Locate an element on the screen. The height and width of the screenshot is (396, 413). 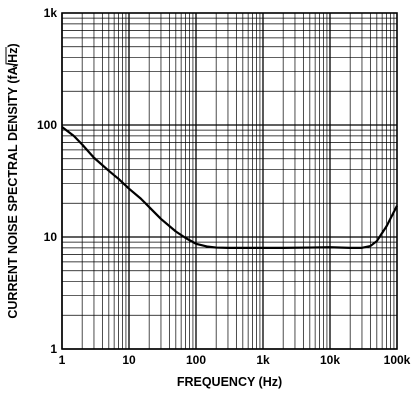
y-axis-label-suffix: ) is located at coordinates (13, 45).